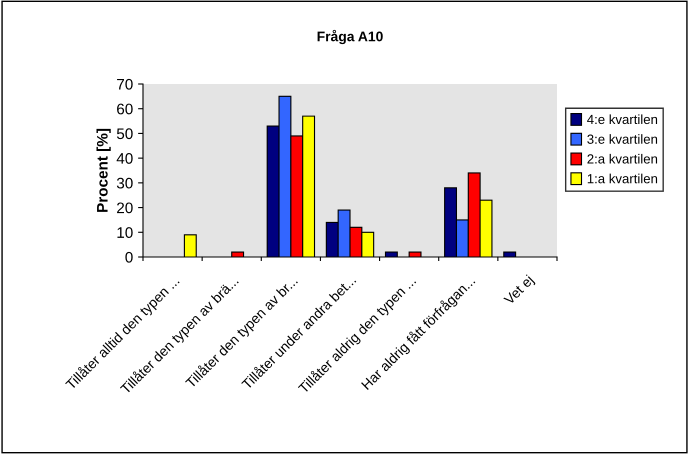 Image resolution: width=689 pixels, height=454 pixels. I want to click on y-tick-label: 70, so click(125, 84).